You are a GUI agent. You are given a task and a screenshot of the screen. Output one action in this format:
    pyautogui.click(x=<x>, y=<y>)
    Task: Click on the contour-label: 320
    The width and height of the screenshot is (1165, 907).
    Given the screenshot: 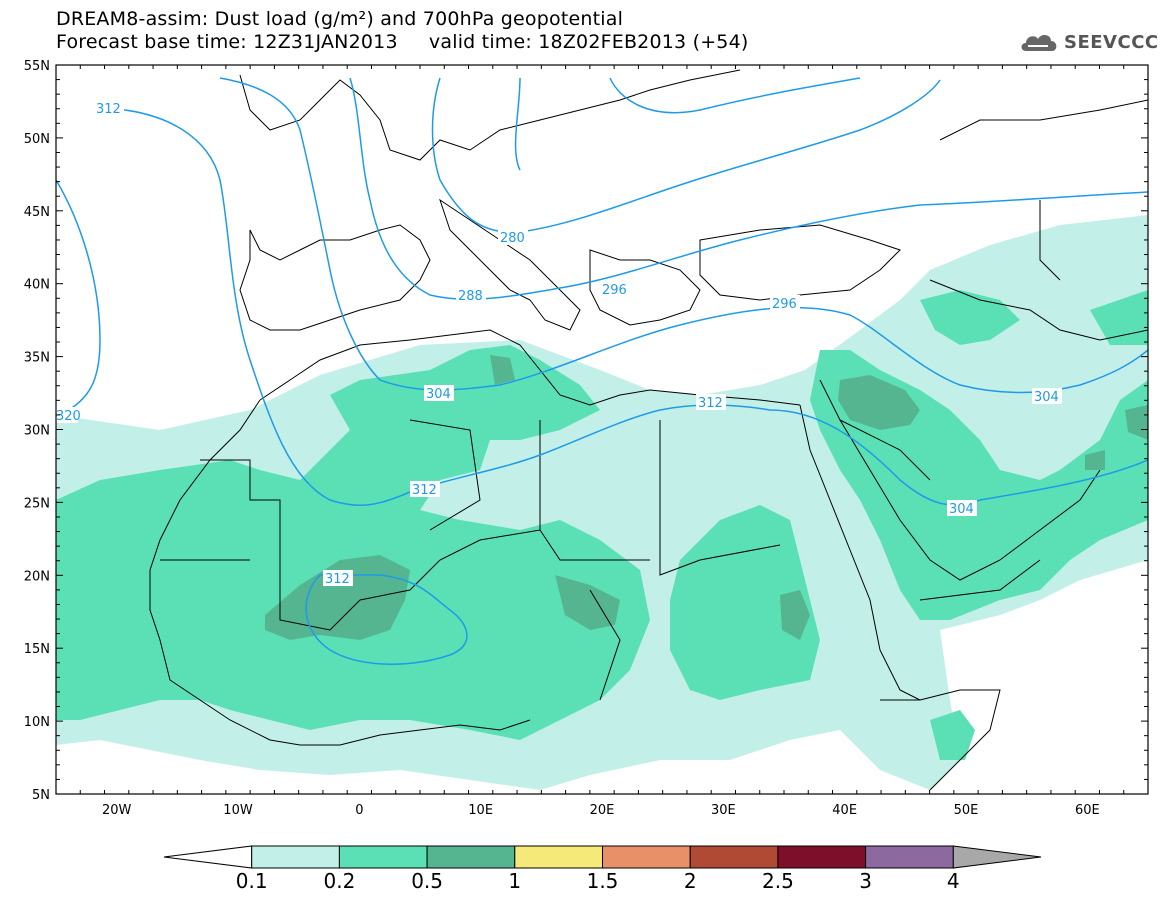 What is the action you would take?
    pyautogui.click(x=68, y=416)
    